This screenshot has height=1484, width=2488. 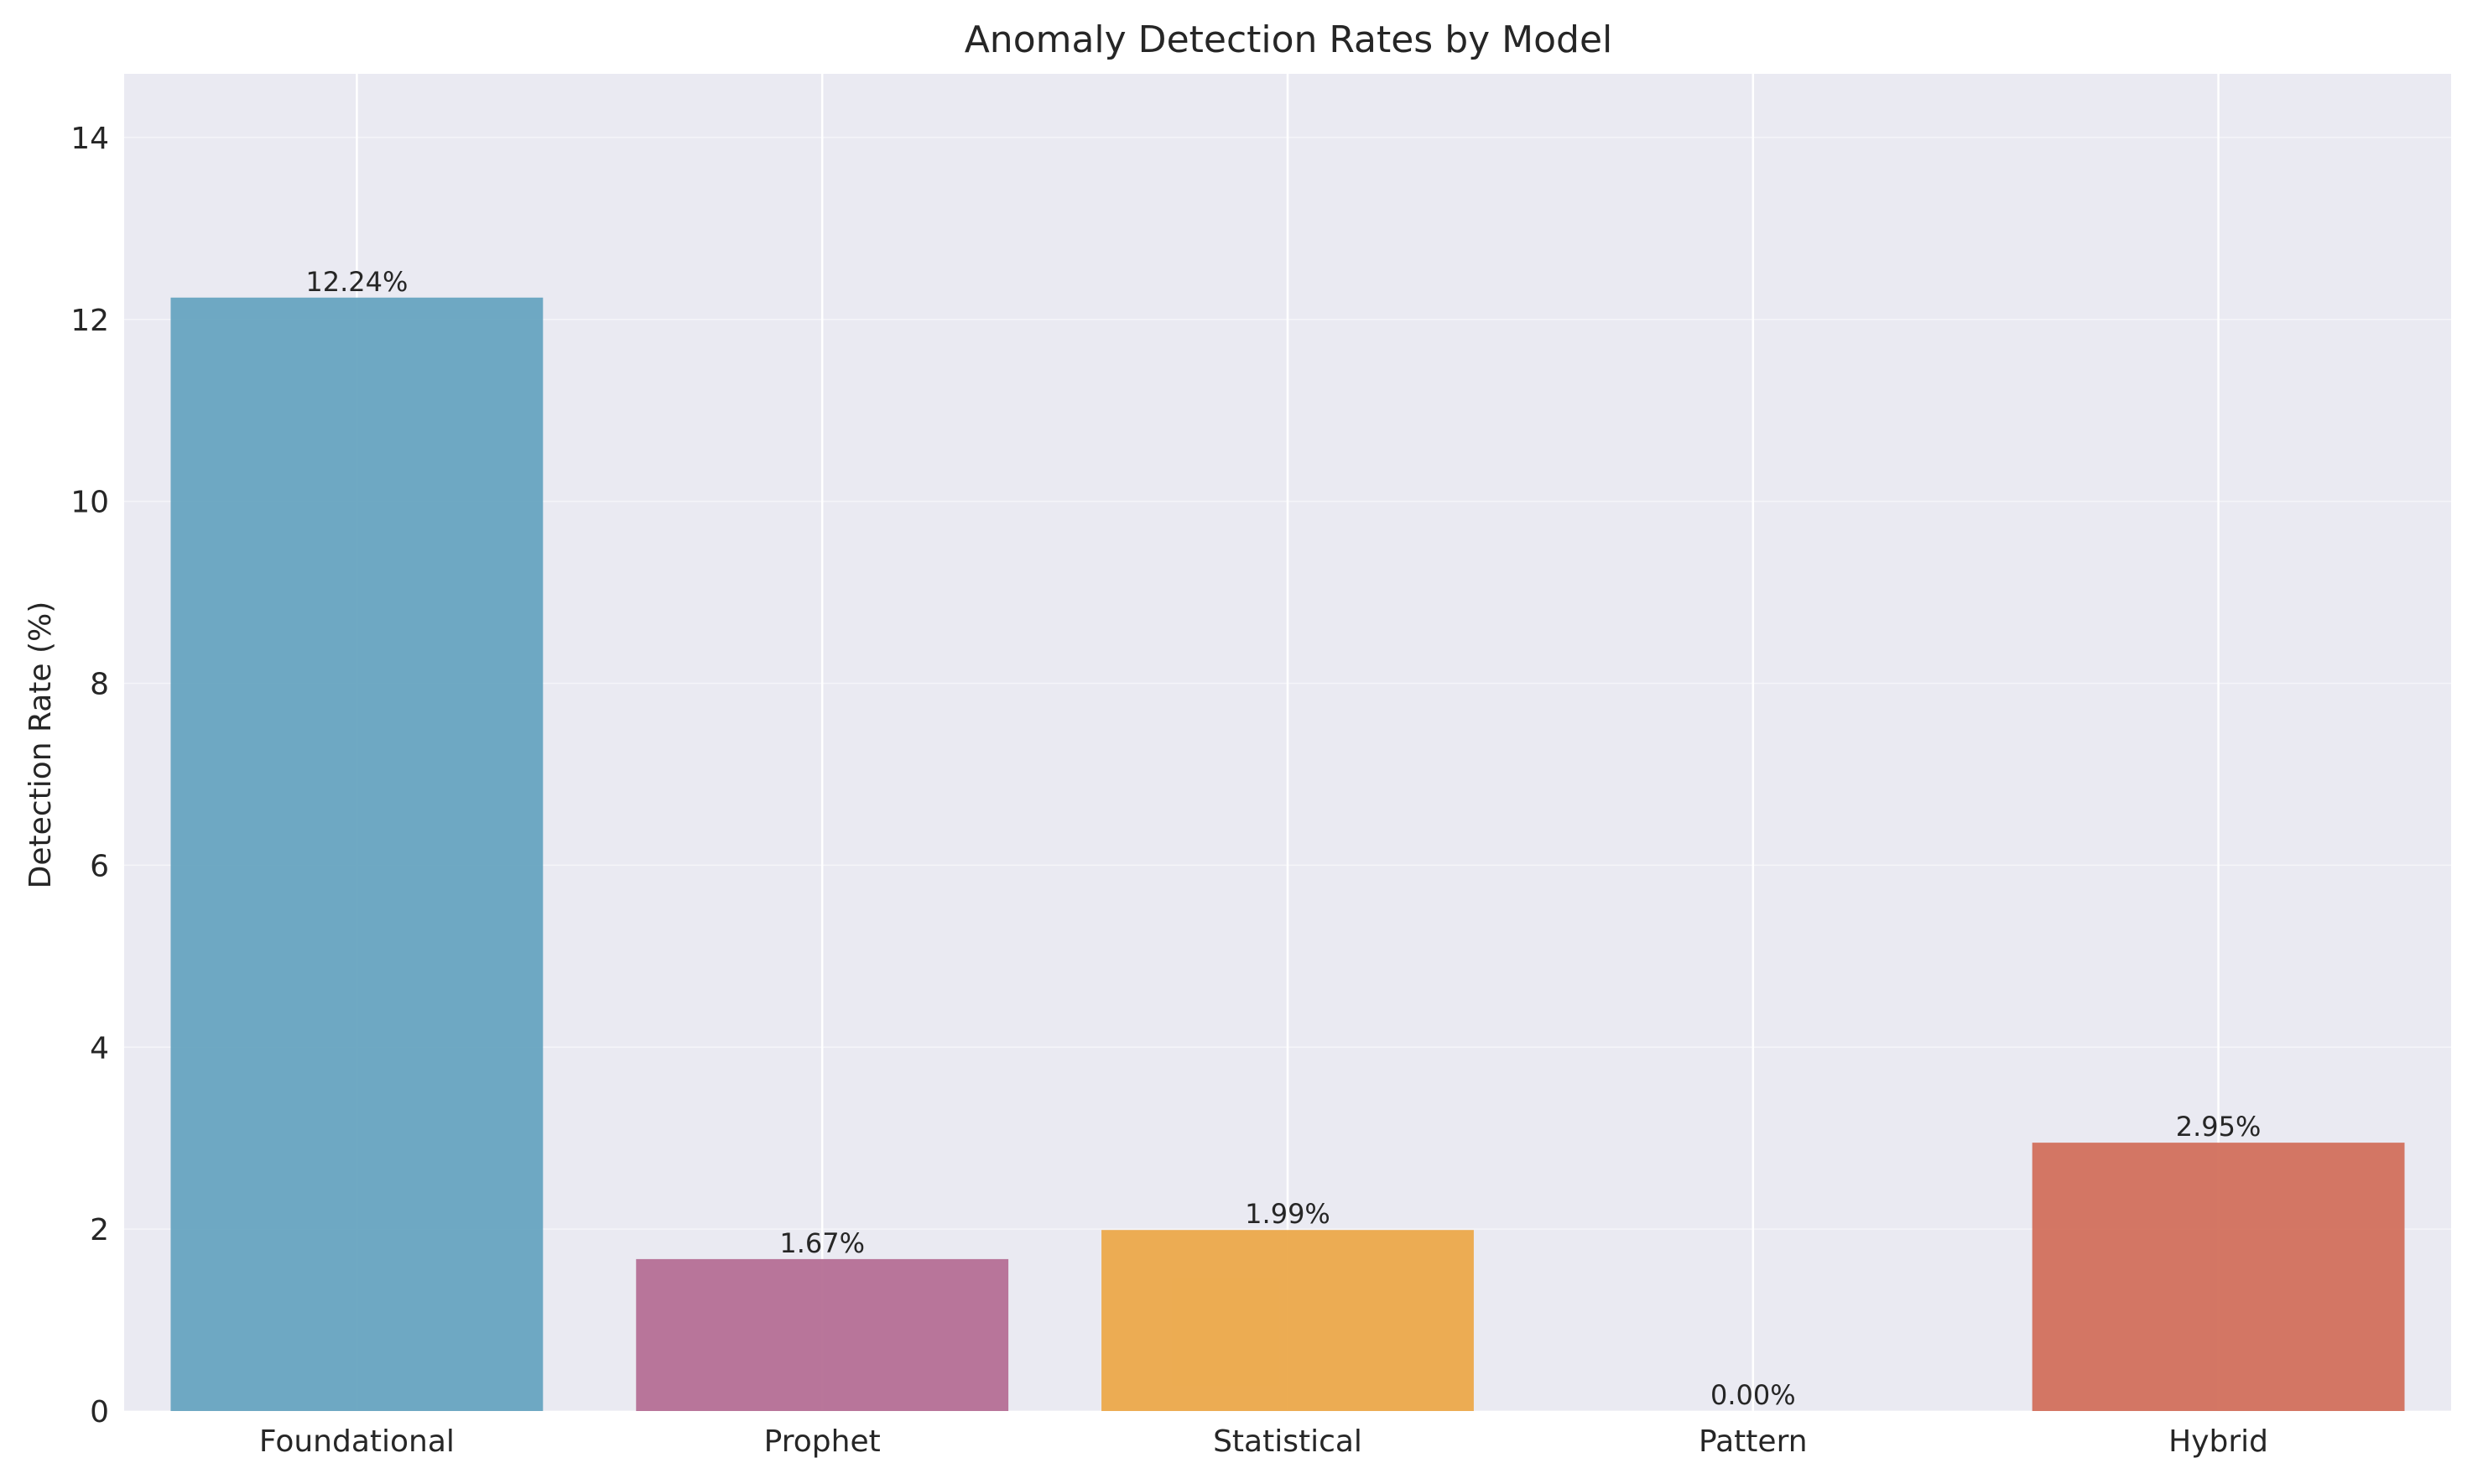 What do you see at coordinates (1289, 39) in the screenshot?
I see `chart-title: Anomaly Detection Rates by Model` at bounding box center [1289, 39].